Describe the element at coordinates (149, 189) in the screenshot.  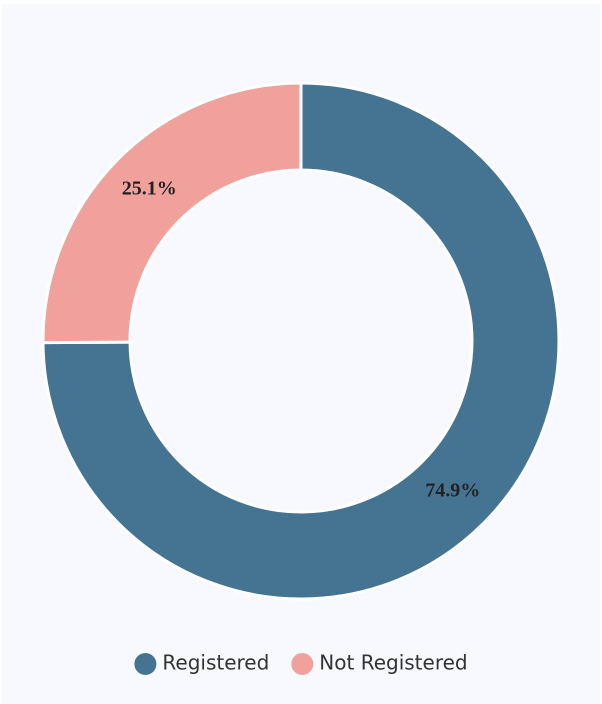
I see `value-label: 25.1%` at that location.